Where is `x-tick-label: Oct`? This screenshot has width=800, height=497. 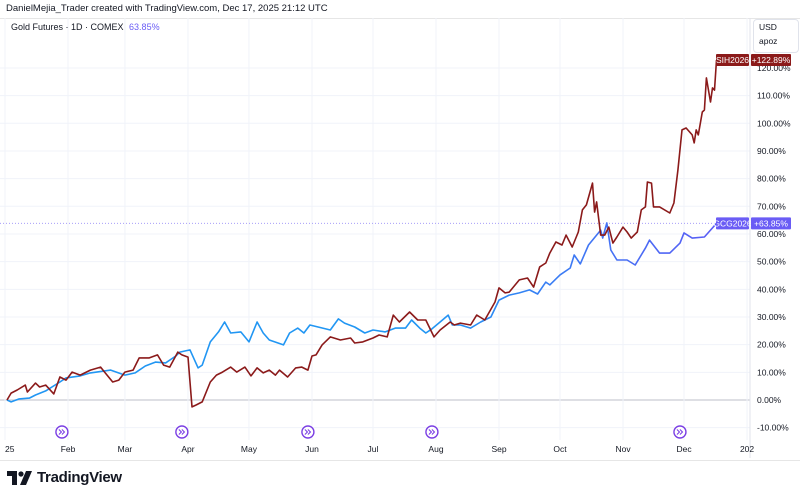
x-tick-label: Oct is located at coordinates (560, 449).